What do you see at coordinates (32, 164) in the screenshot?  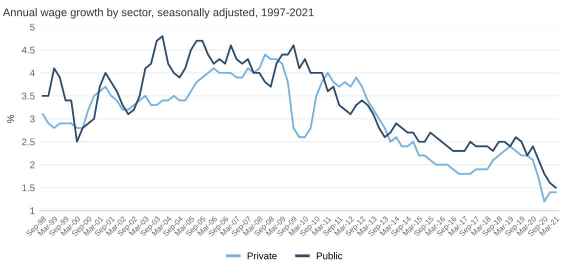 I see `y-tick-label: 2` at bounding box center [32, 164].